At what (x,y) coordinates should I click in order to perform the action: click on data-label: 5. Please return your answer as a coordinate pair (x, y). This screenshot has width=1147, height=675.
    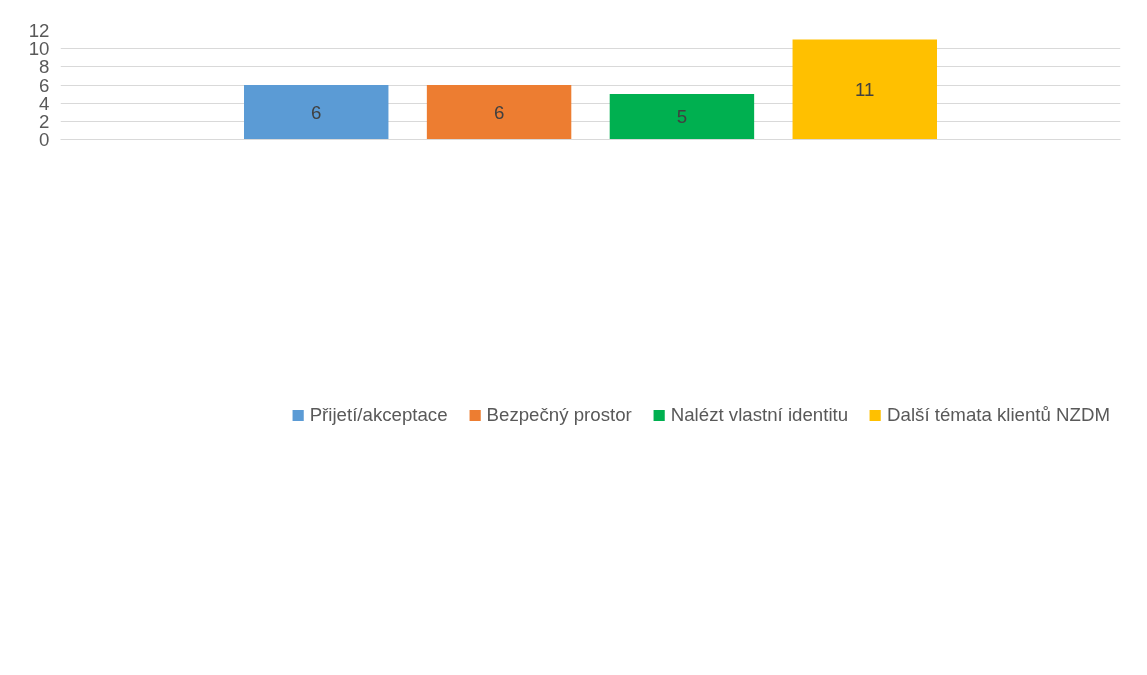
    Looking at the image, I should click on (682, 117).